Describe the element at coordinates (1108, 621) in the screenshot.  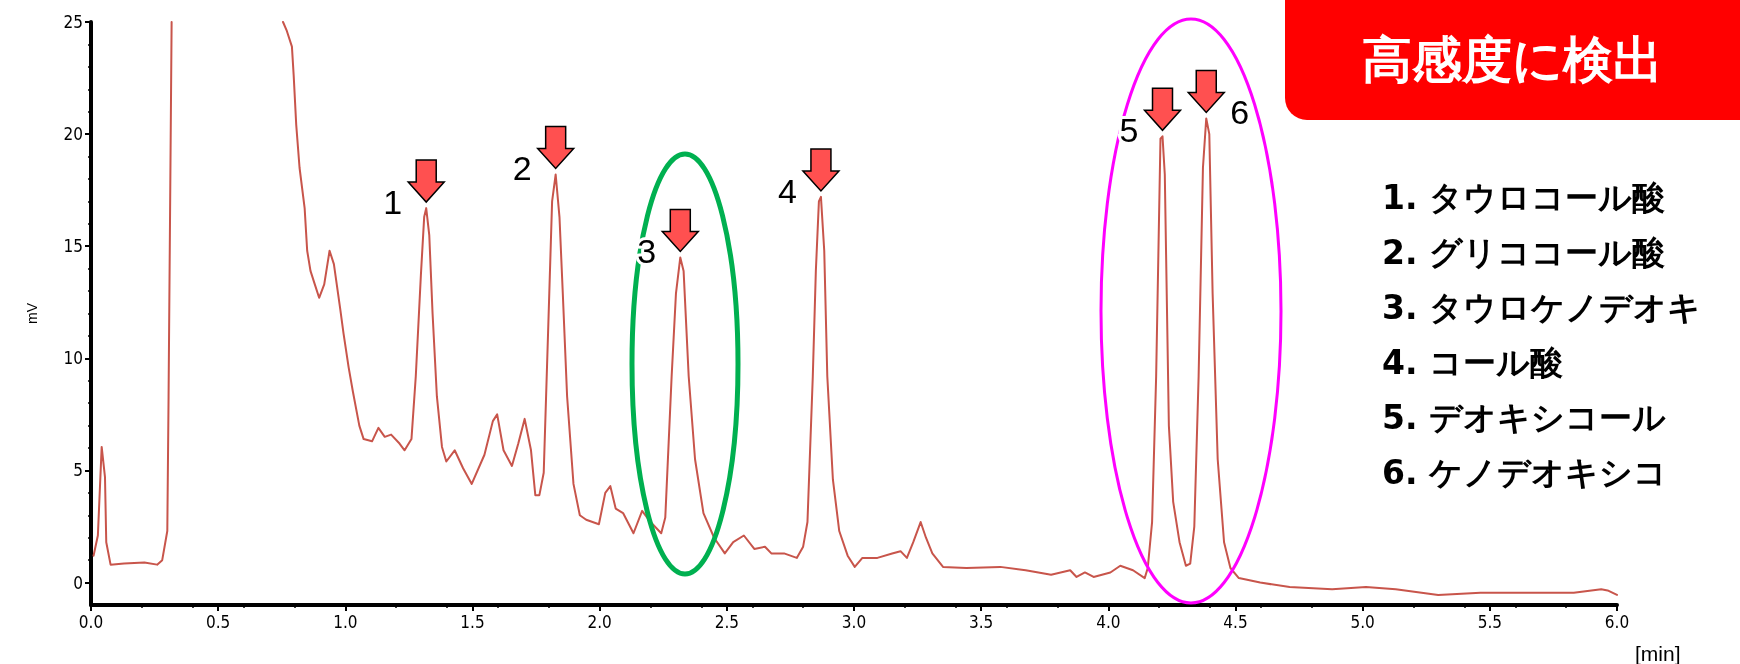
I see `x-tick-label: 4.0` at that location.